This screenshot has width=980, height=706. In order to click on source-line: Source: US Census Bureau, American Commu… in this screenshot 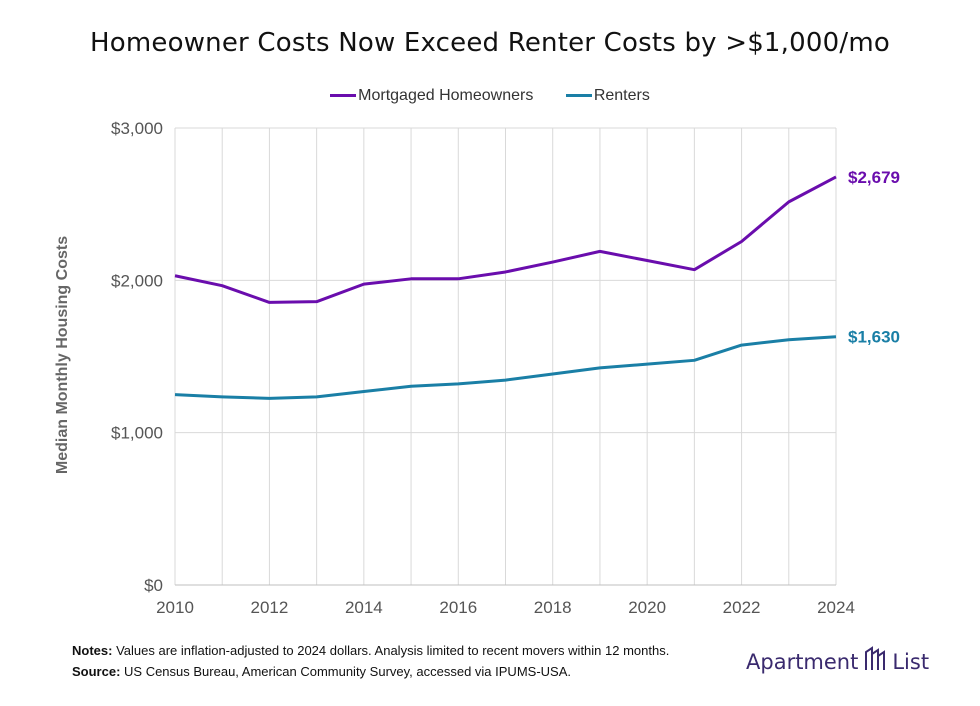, I will do `click(370, 671)`.